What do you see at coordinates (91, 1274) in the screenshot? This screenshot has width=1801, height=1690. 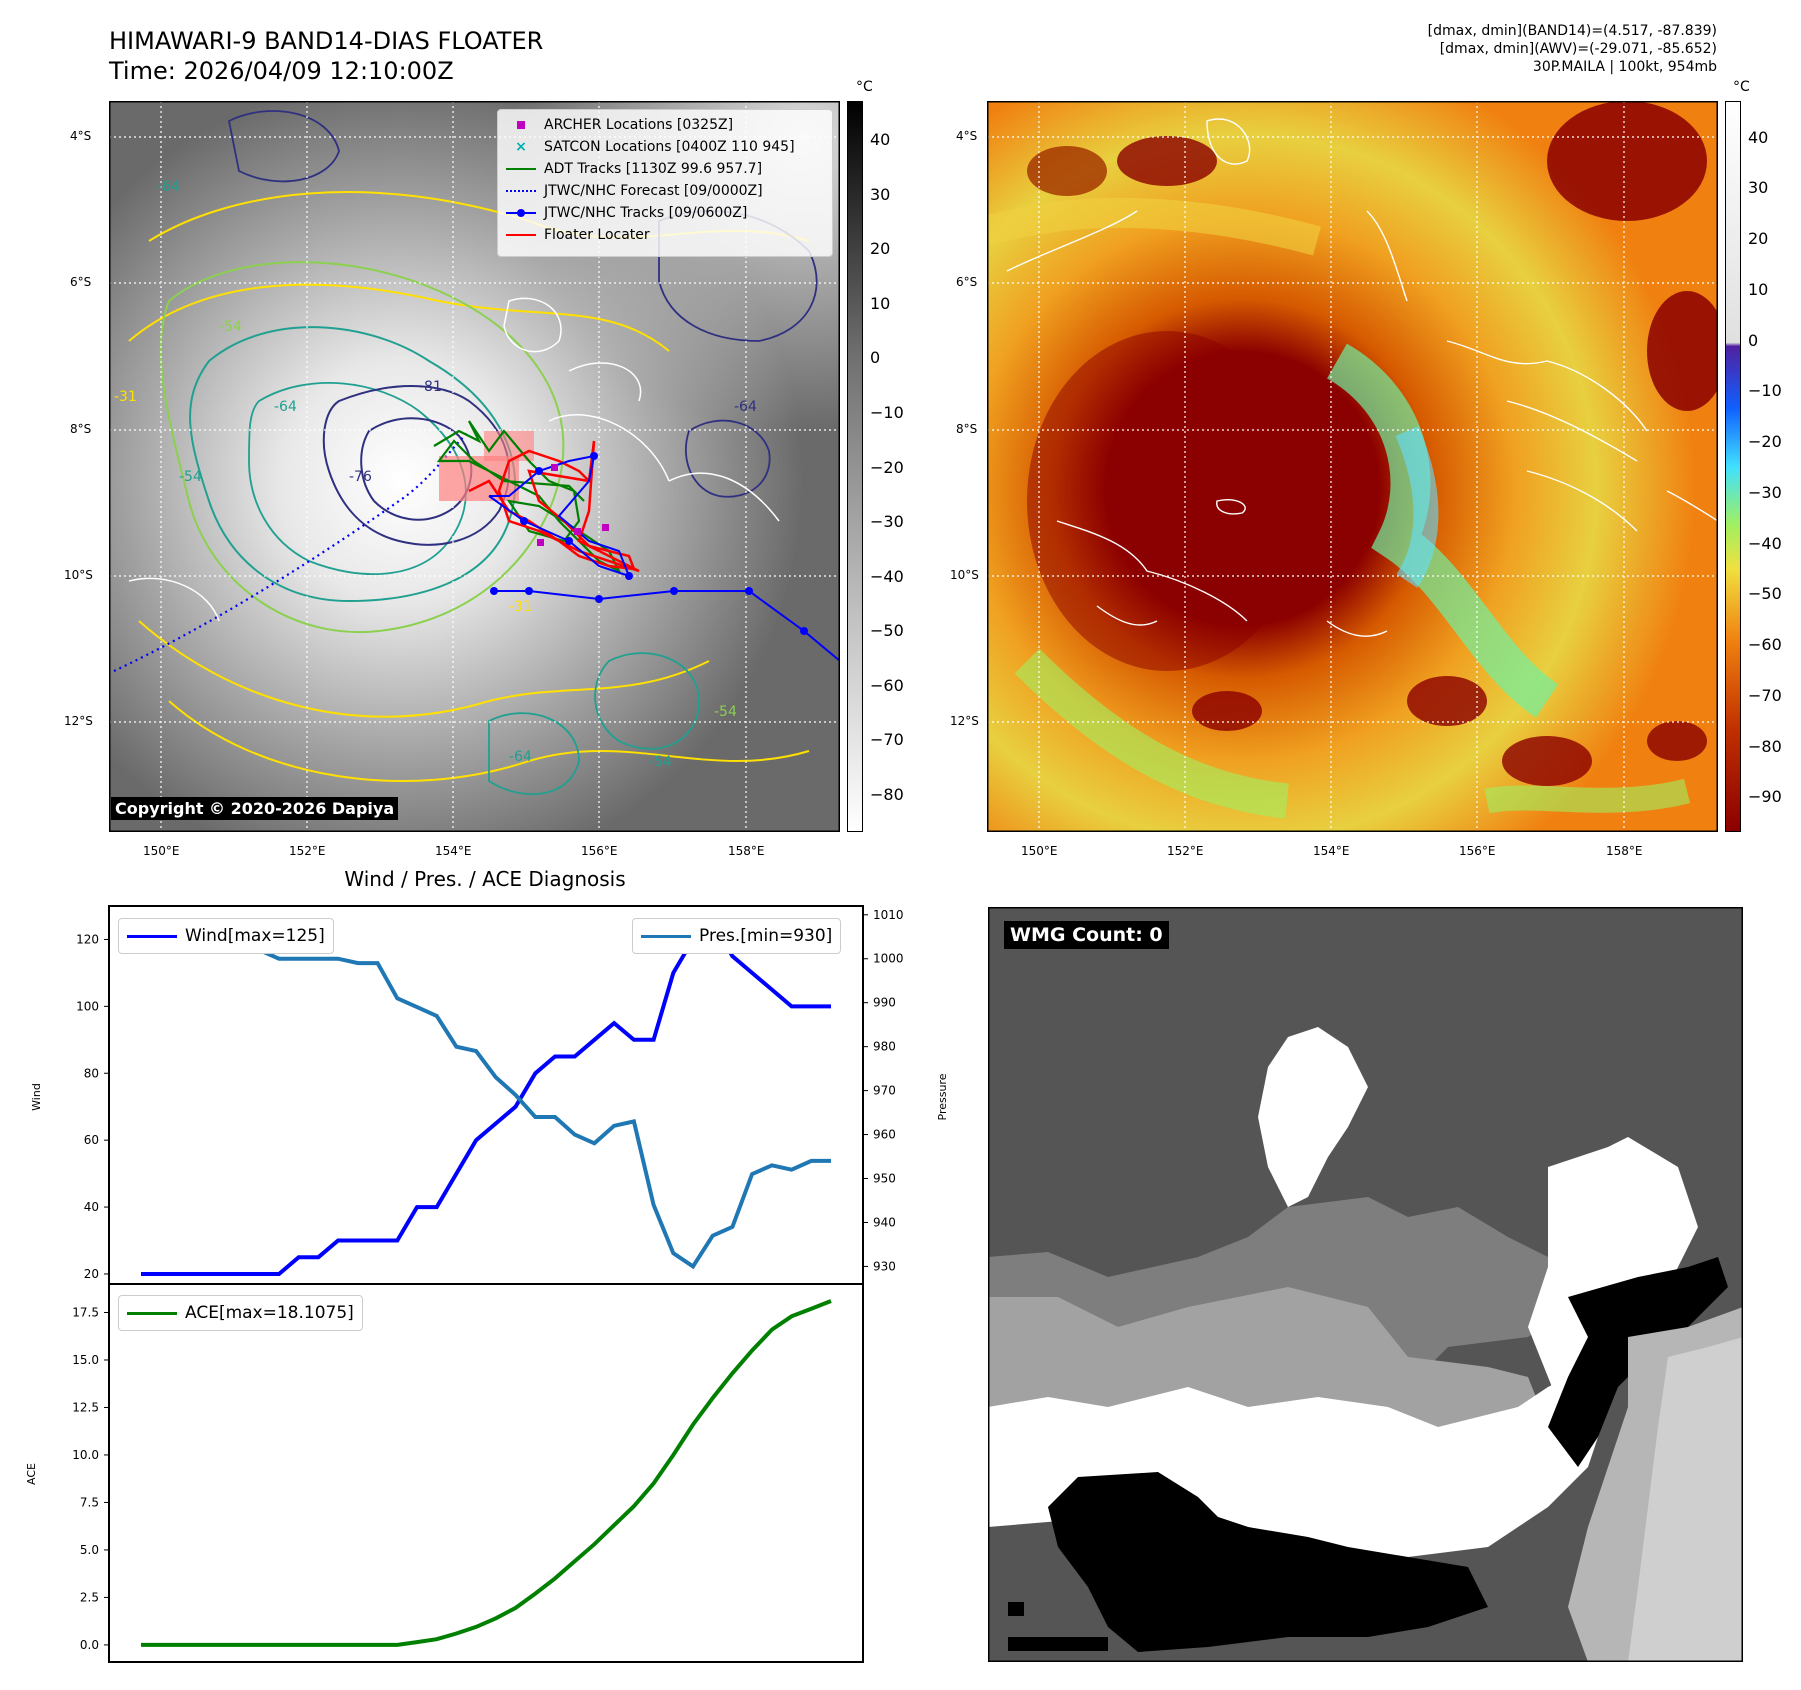 I see `ytick-label: 20` at bounding box center [91, 1274].